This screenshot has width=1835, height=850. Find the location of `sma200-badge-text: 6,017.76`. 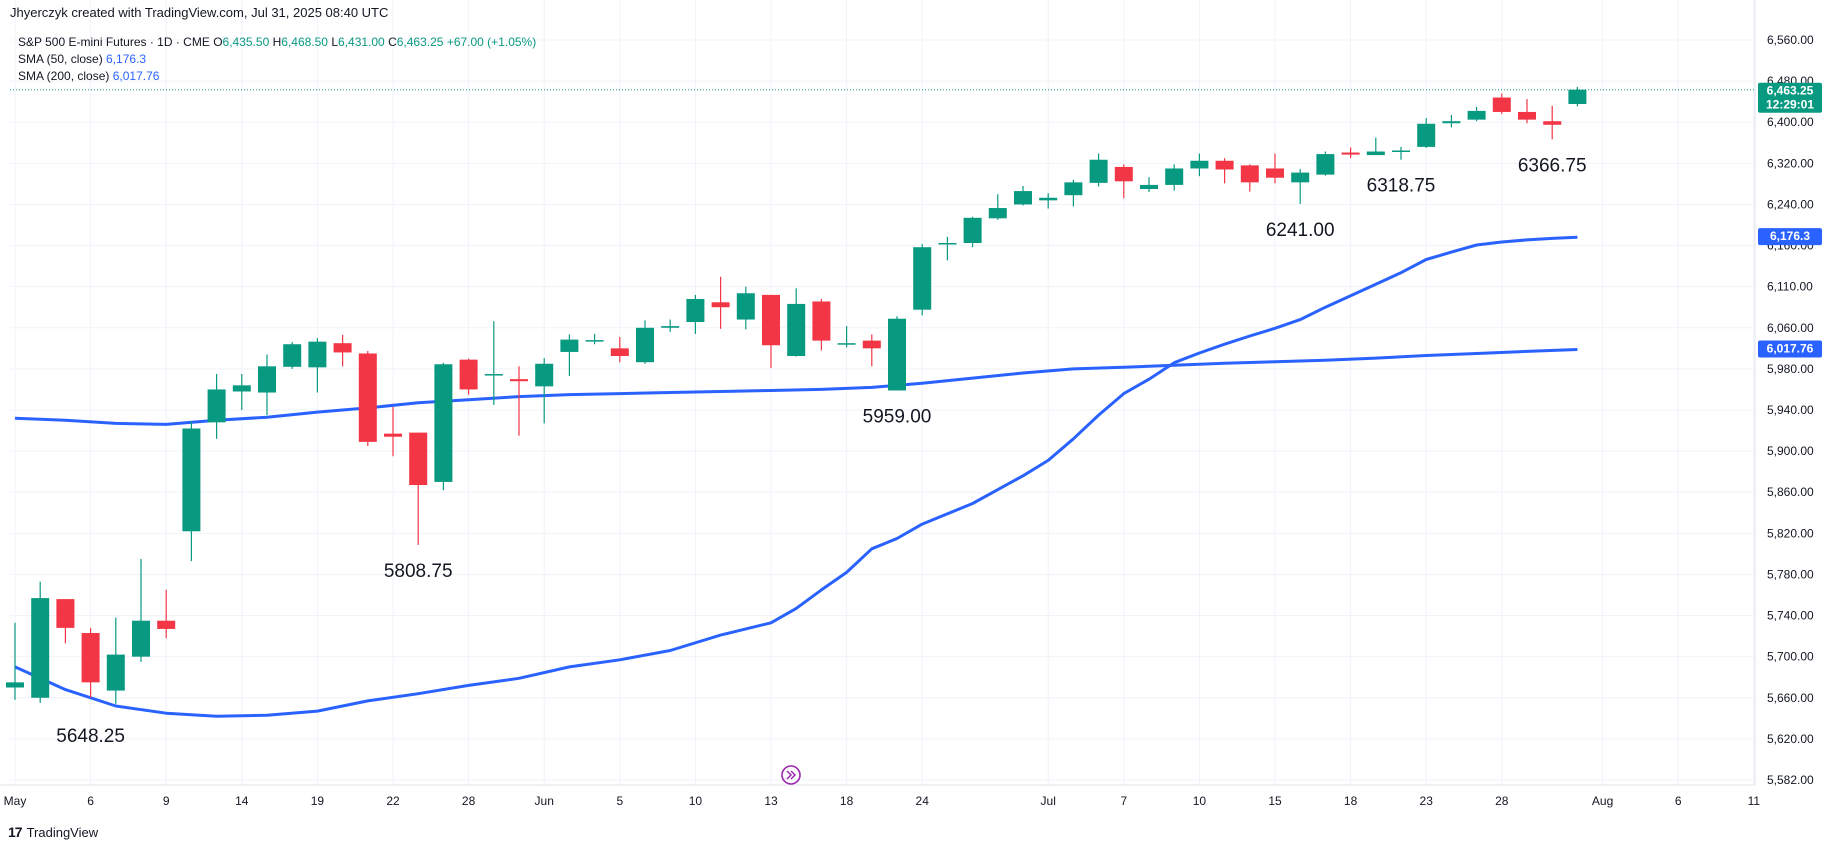

sma200-badge-text: 6,017.76 is located at coordinates (1790, 348).